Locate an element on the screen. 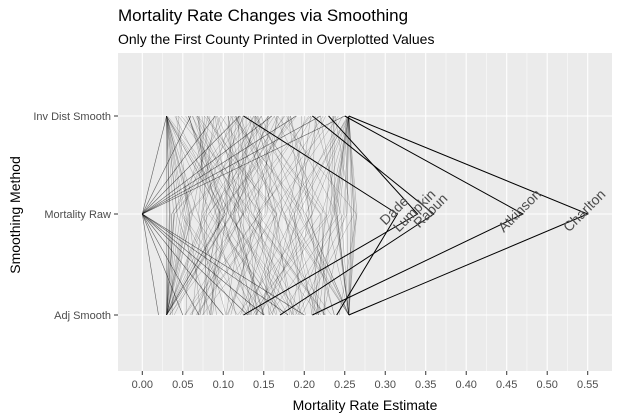 The image size is (622, 419). chart-title: Mortality Rate Changes via Smoothing is located at coordinates (263, 15).